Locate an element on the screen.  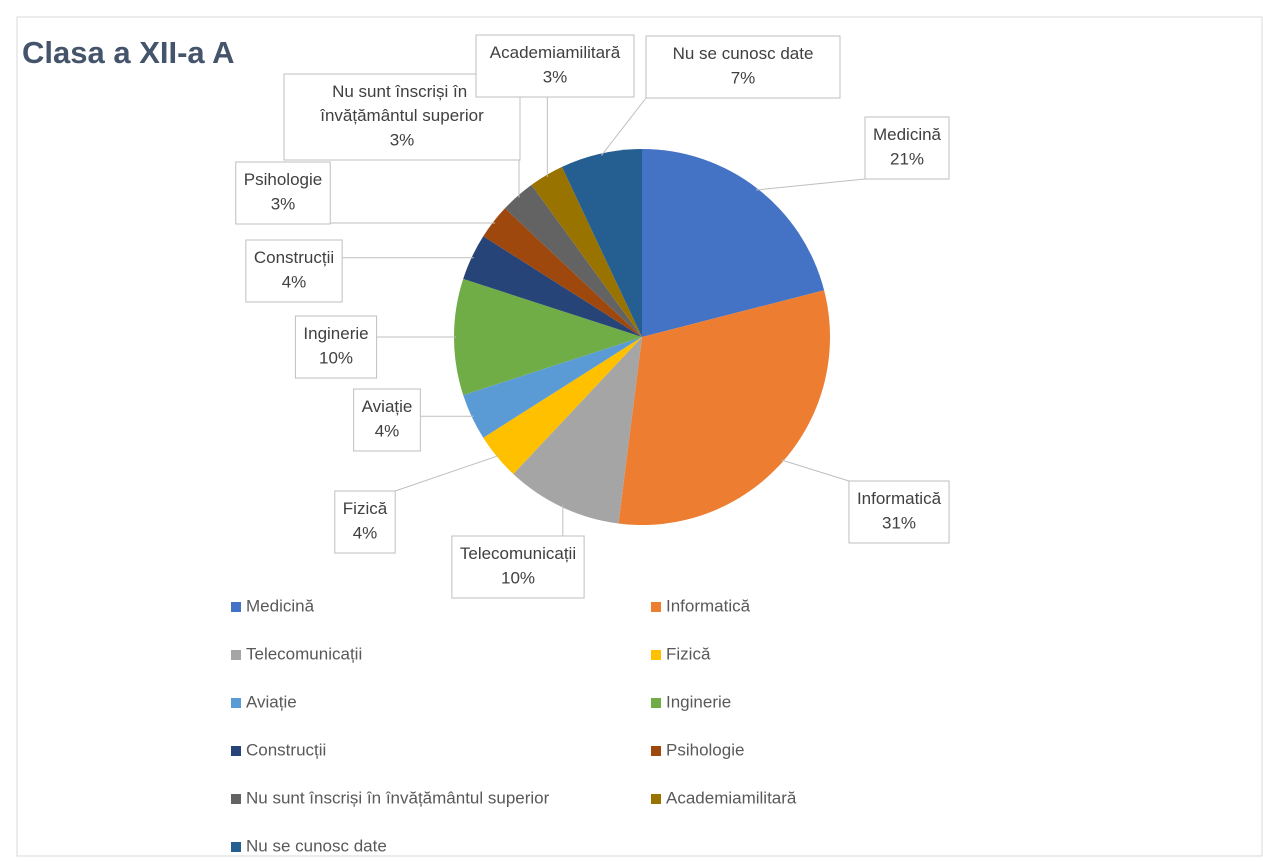
legend-label: Telecomunicații is located at coordinates (304, 653).